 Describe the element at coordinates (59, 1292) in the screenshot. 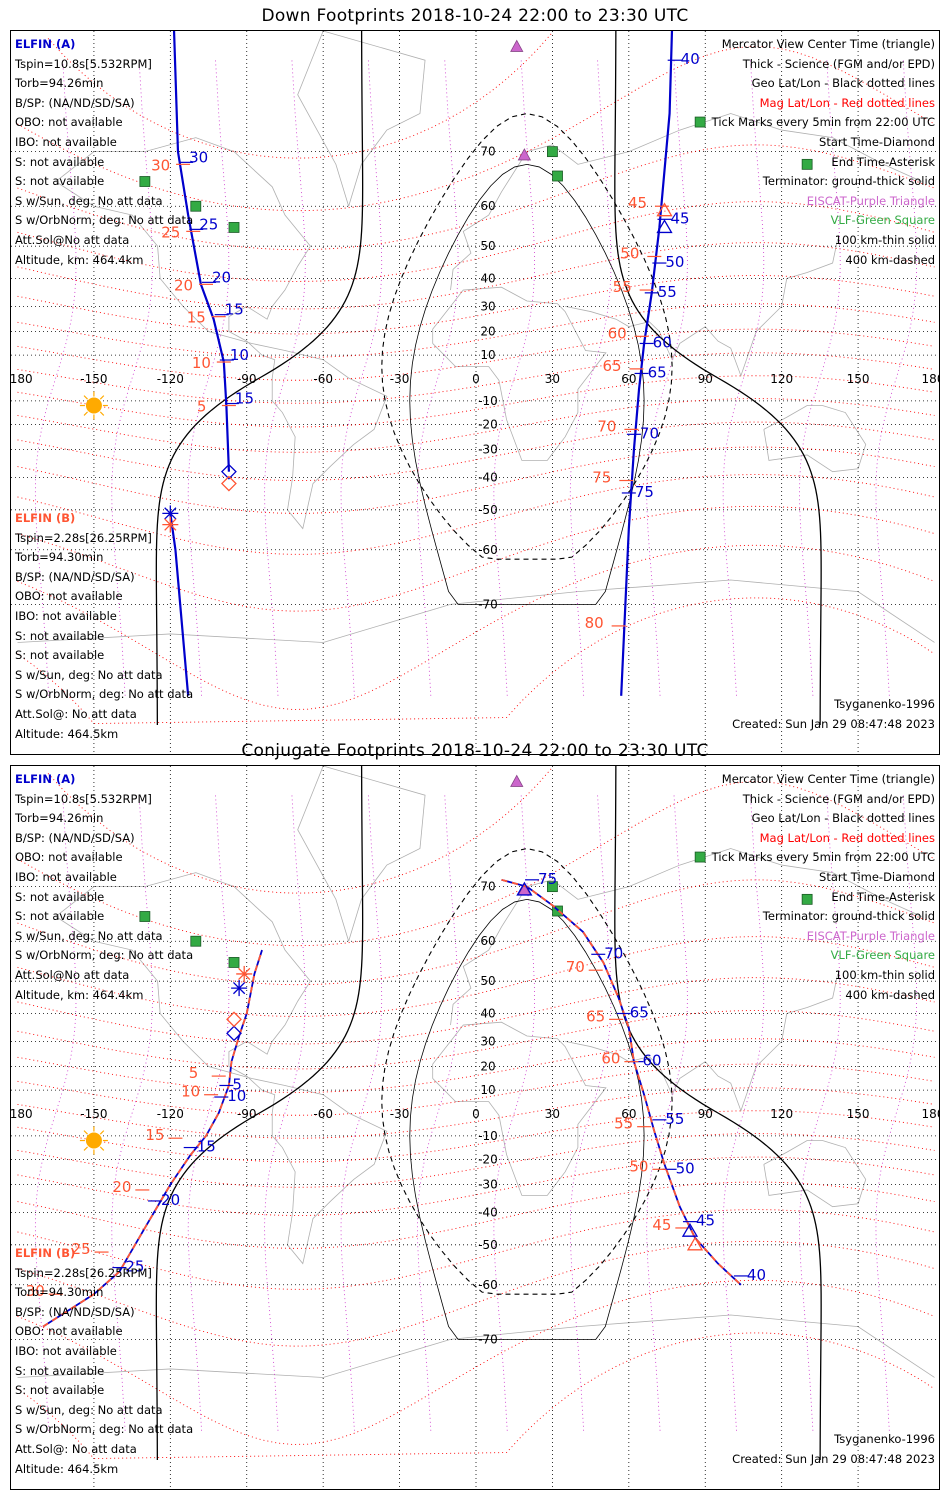

I see `info-line: Torb=94.30min` at that location.